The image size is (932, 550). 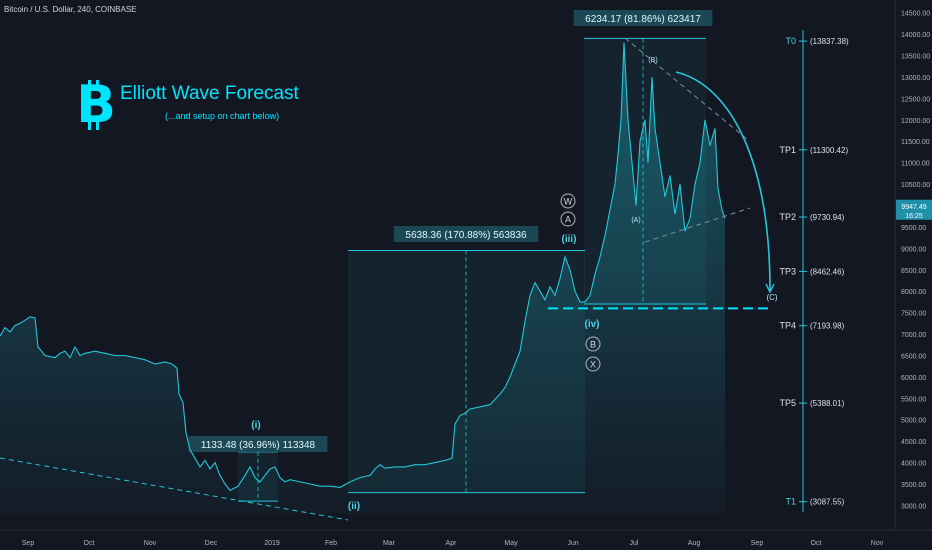 What do you see at coordinates (354, 506) in the screenshot?
I see `wave-label: (ii)` at bounding box center [354, 506].